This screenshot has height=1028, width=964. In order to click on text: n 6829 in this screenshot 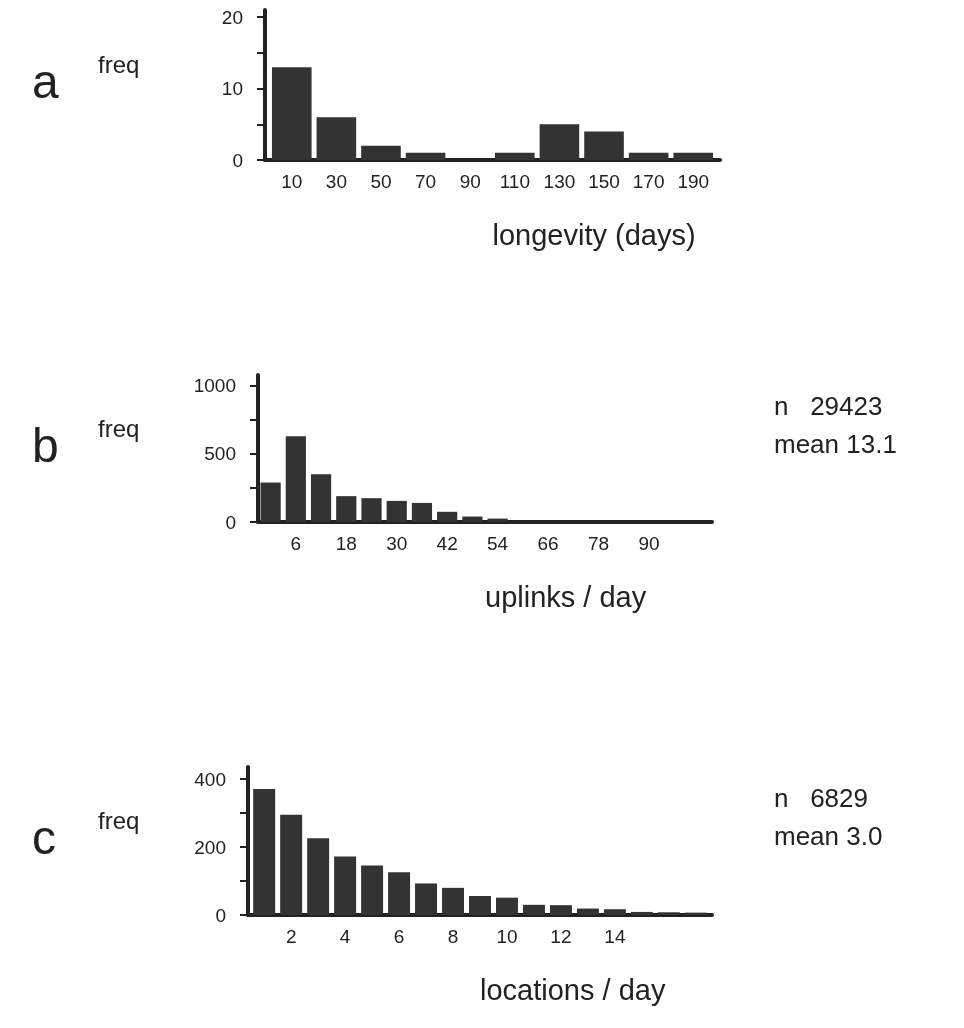, I will do `click(821, 798)`.